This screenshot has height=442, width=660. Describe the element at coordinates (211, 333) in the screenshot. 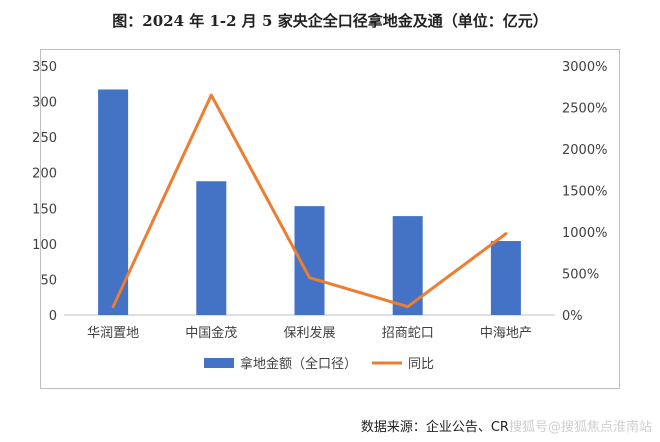

I see `category-label: 中国金茂` at that location.